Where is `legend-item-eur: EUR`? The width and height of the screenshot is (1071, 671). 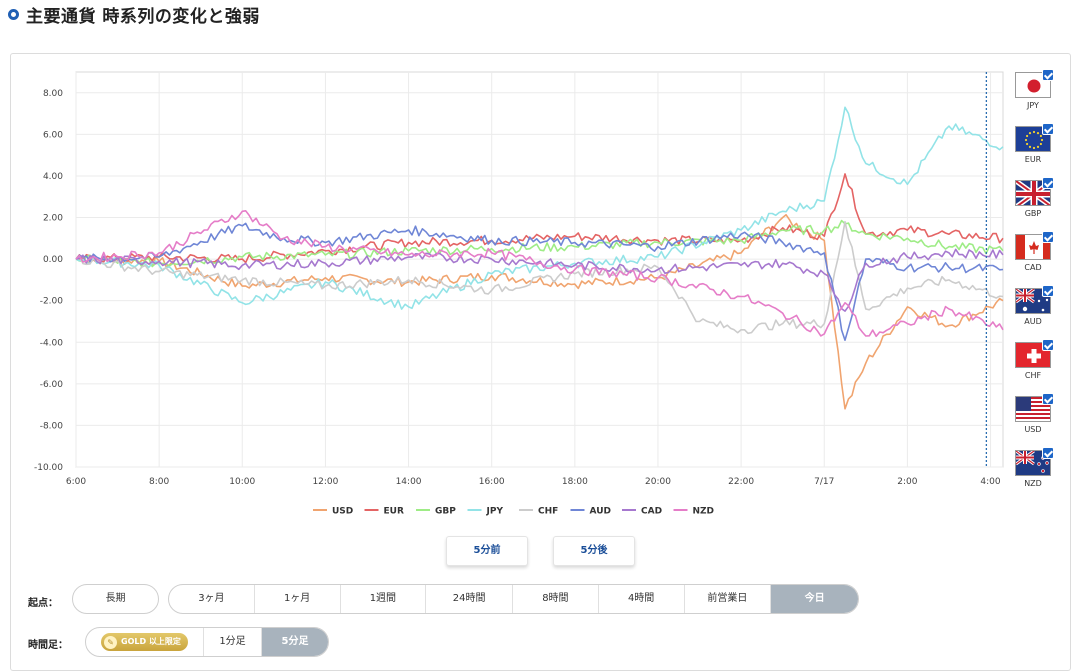
legend-item-eur: EUR is located at coordinates (384, 512).